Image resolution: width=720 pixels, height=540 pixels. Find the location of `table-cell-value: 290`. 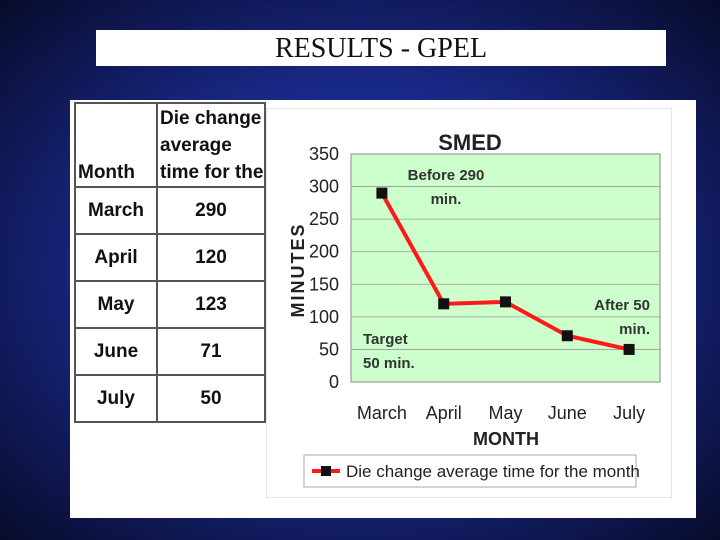

table-cell-value: 290 is located at coordinates (211, 210).